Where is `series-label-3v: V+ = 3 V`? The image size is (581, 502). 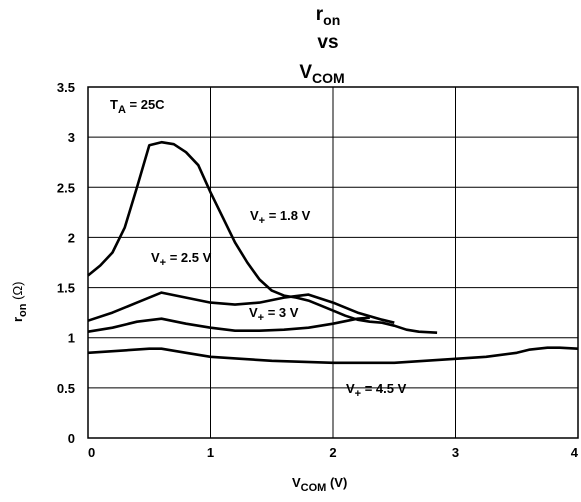 series-label-3v: V+ = 3 V is located at coordinates (274, 314).